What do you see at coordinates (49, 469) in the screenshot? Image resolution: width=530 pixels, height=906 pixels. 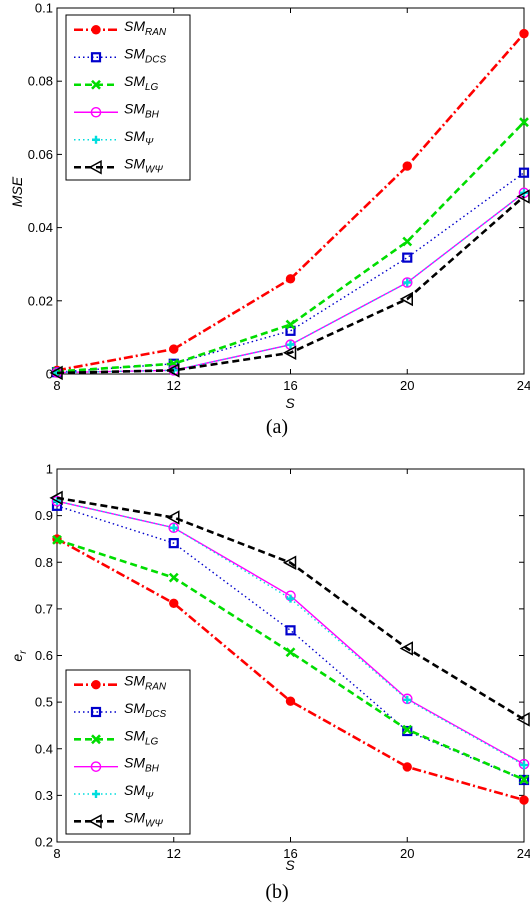 I see `chart-b-ytick-label: 1` at bounding box center [49, 469].